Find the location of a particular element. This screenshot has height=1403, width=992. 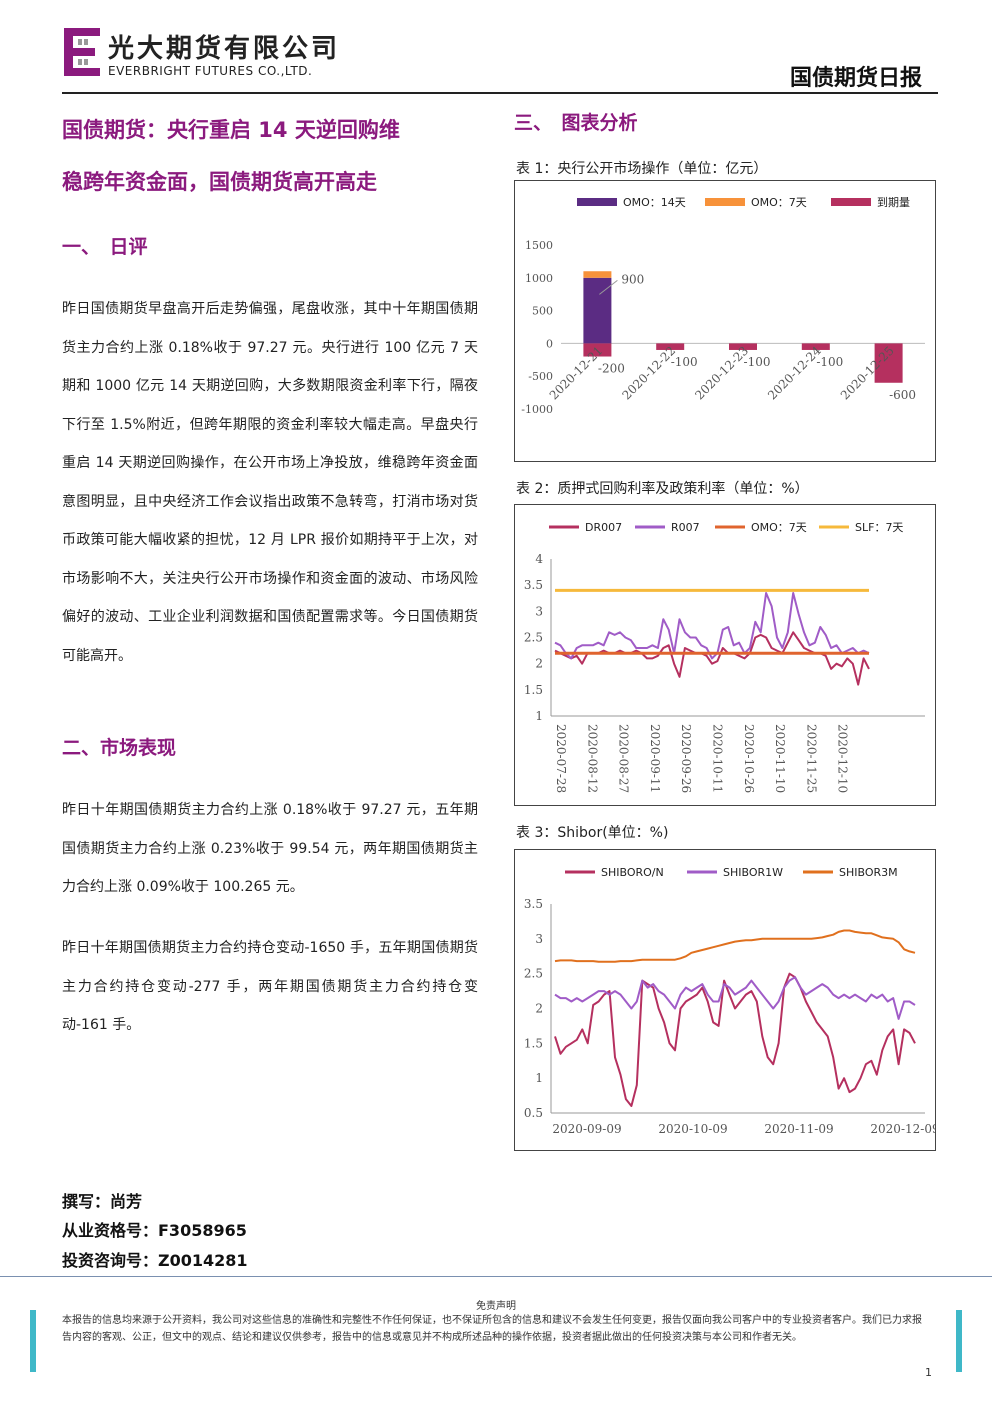

x-tick-label: 2020-09-26 is located at coordinates (686, 758).